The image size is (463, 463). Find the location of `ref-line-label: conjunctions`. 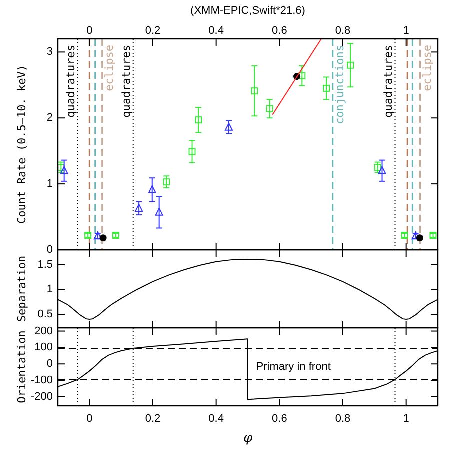

ref-line-label: conjunctions is located at coordinates (339, 84).